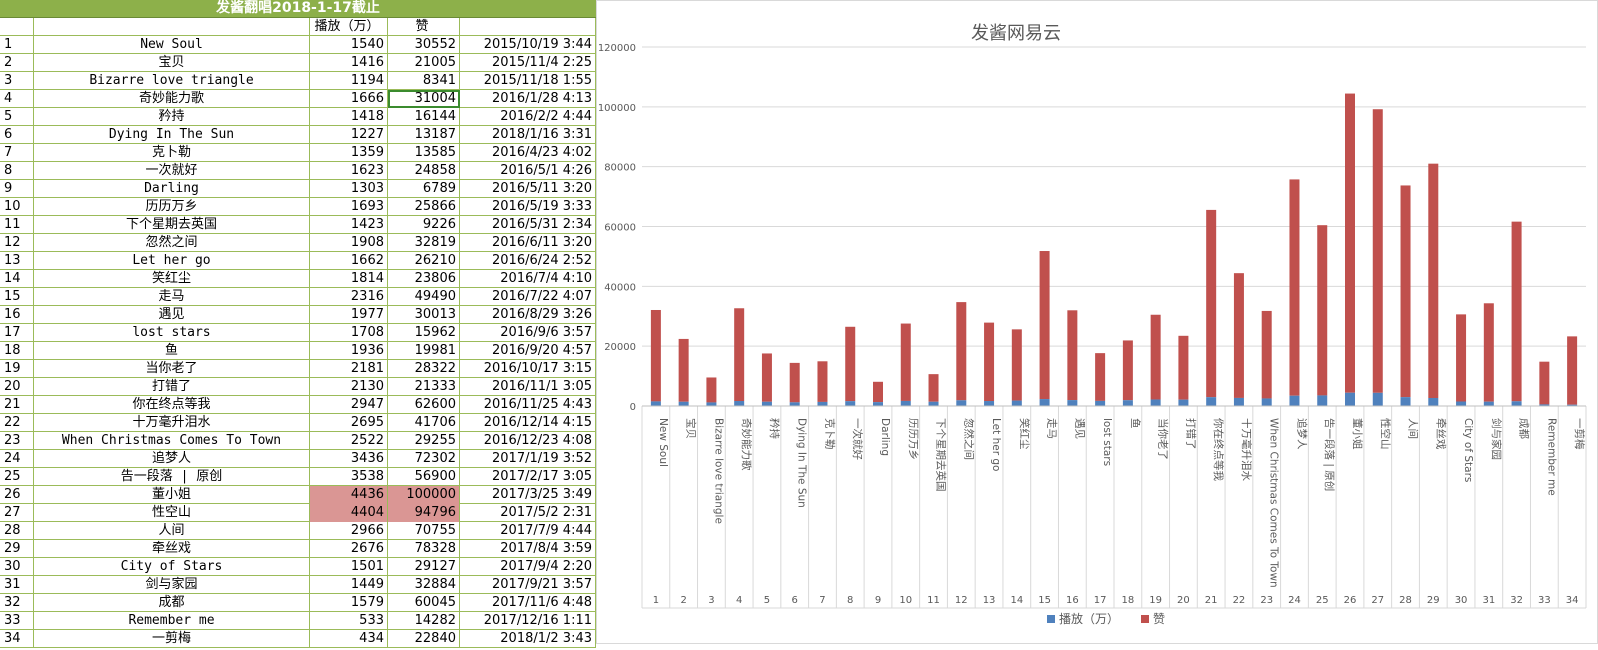 The height and width of the screenshot is (650, 1598). Describe the element at coordinates (349, 225) in the screenshot. I see `play-count-cell: 1423` at that location.